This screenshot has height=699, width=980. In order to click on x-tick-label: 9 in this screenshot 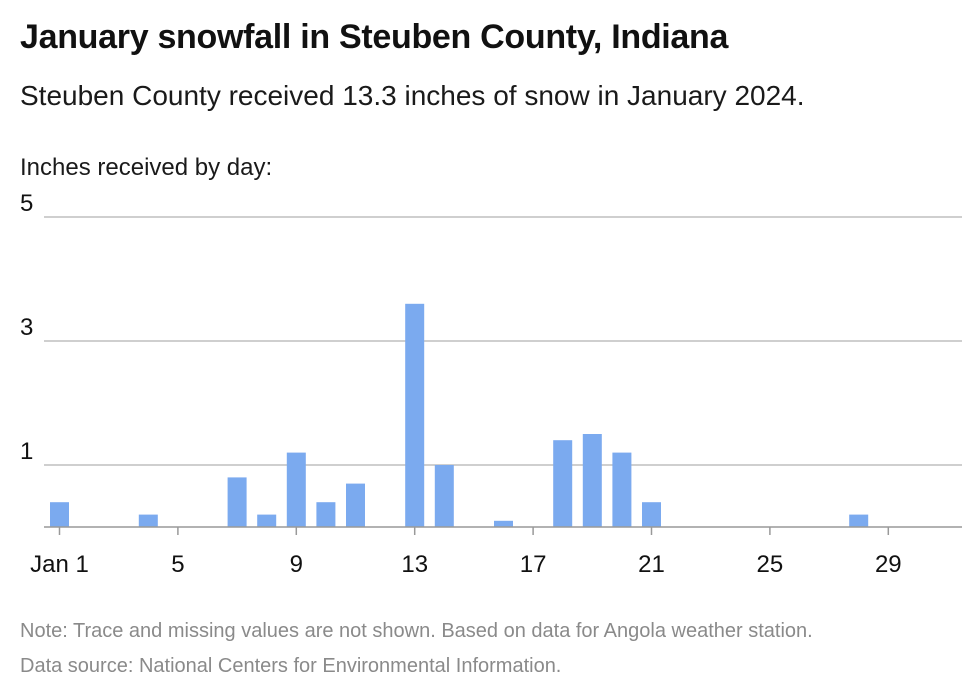, I will do `click(296, 564)`.